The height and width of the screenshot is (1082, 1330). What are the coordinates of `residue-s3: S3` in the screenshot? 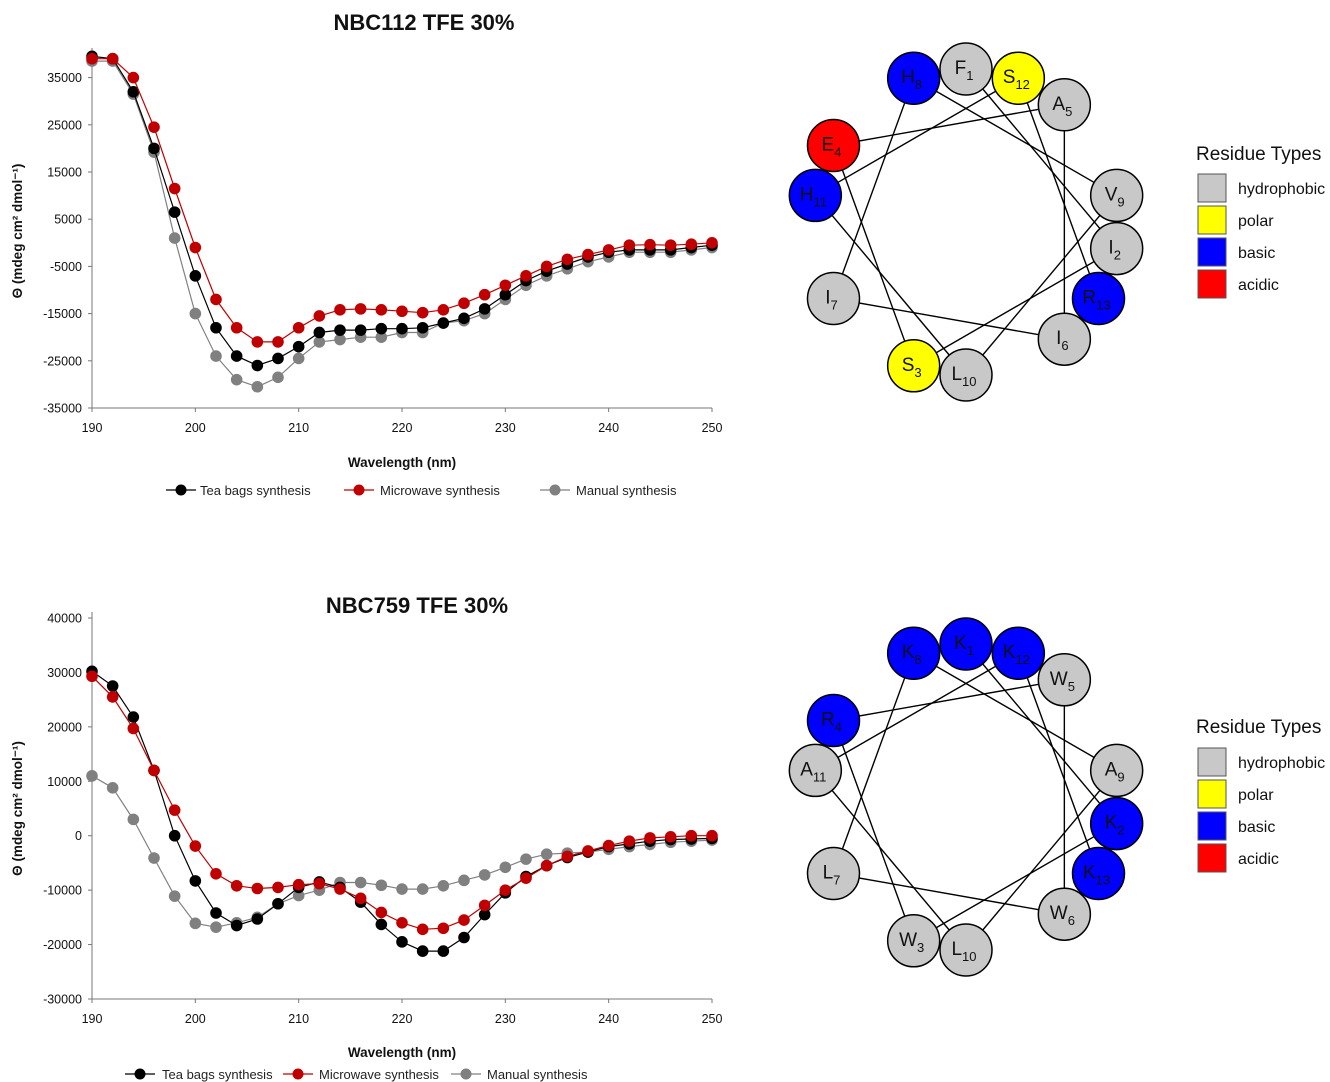 It's located at (913, 366).